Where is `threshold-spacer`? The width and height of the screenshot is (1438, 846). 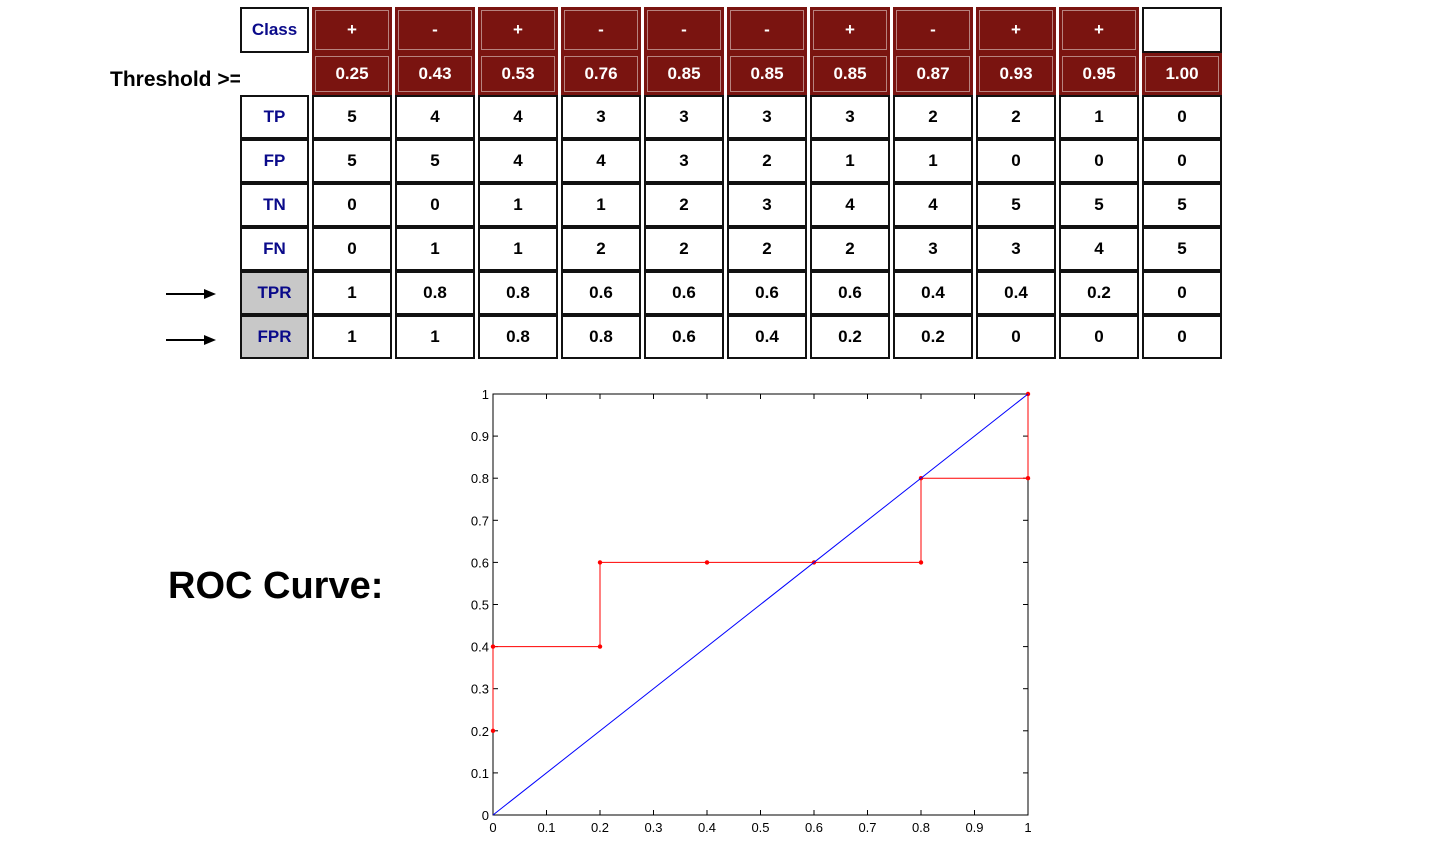 threshold-spacer is located at coordinates (274, 74).